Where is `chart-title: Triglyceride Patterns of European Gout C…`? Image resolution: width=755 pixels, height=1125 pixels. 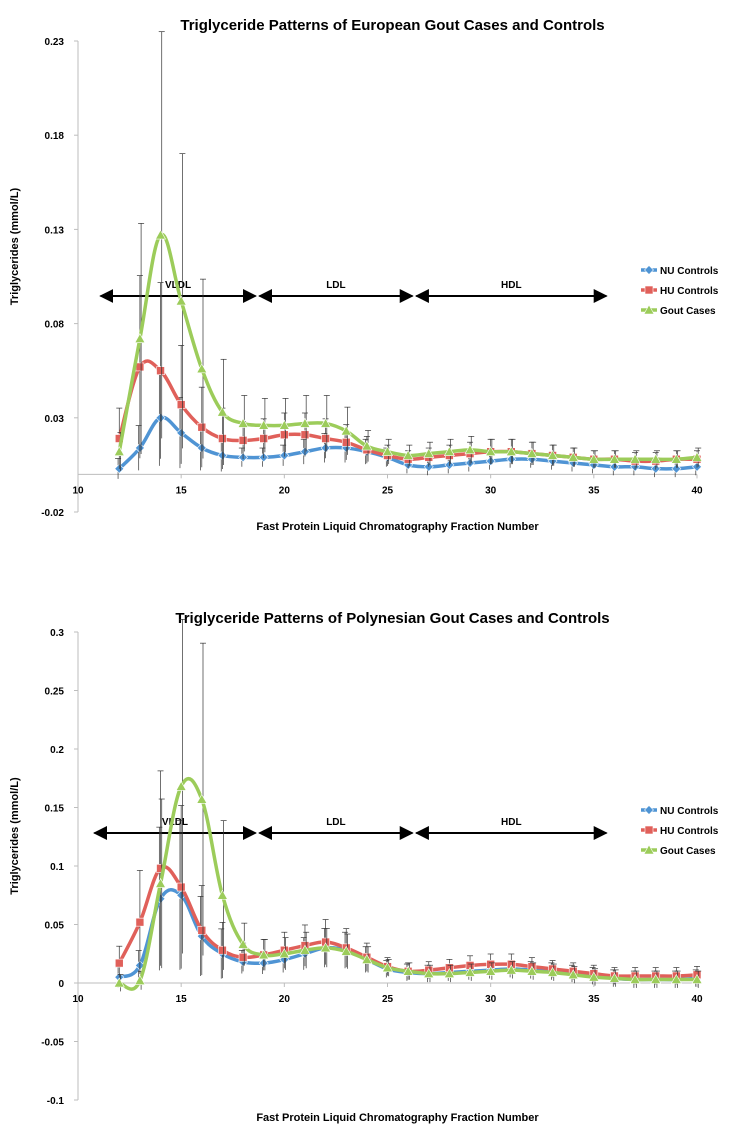 chart-title: Triglyceride Patterns of European Gout C… is located at coordinates (392, 25).